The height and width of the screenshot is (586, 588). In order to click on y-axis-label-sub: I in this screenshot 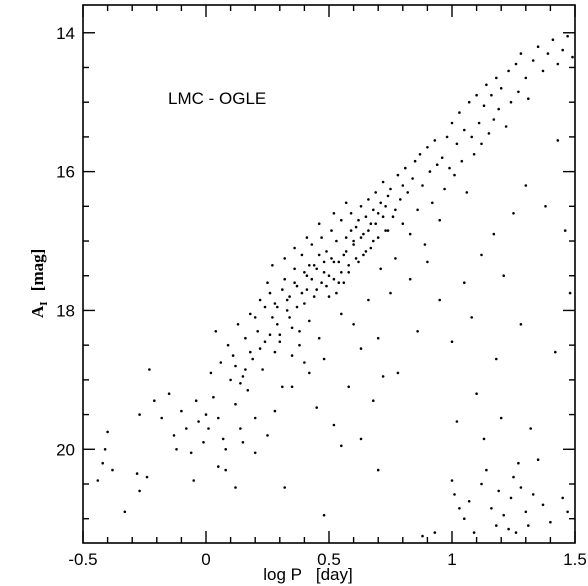, I will do `click(44, 303)`.